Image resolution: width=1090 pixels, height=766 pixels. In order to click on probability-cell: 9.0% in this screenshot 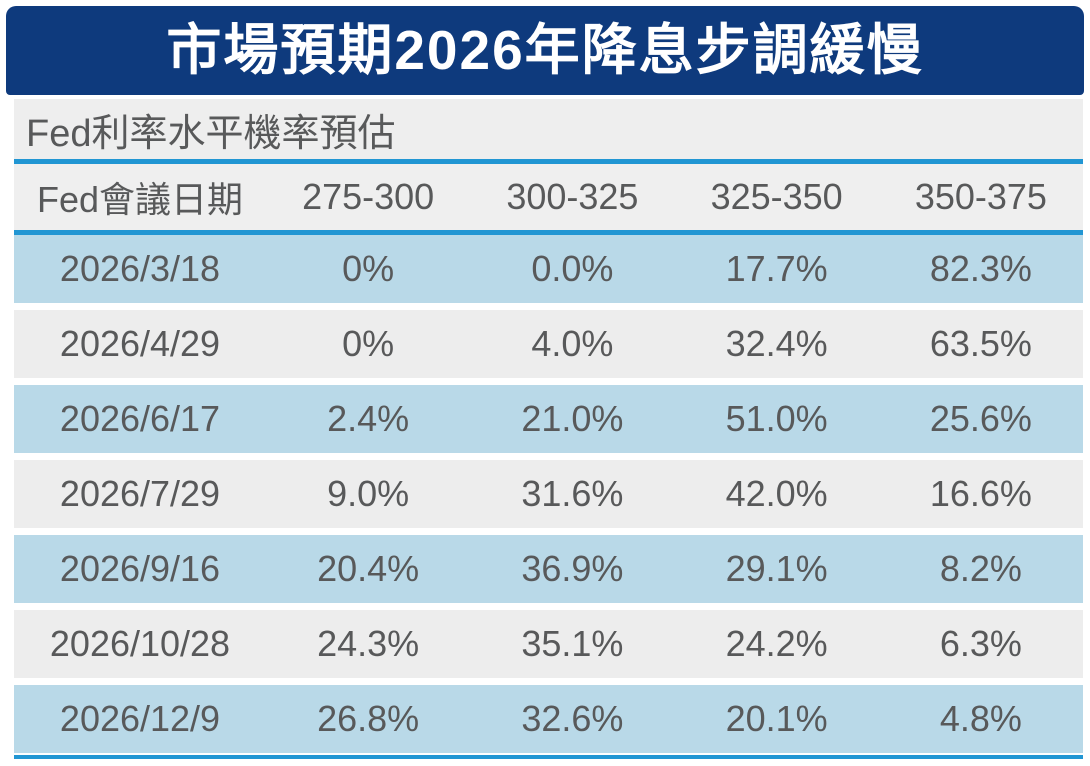, I will do `click(368, 493)`.